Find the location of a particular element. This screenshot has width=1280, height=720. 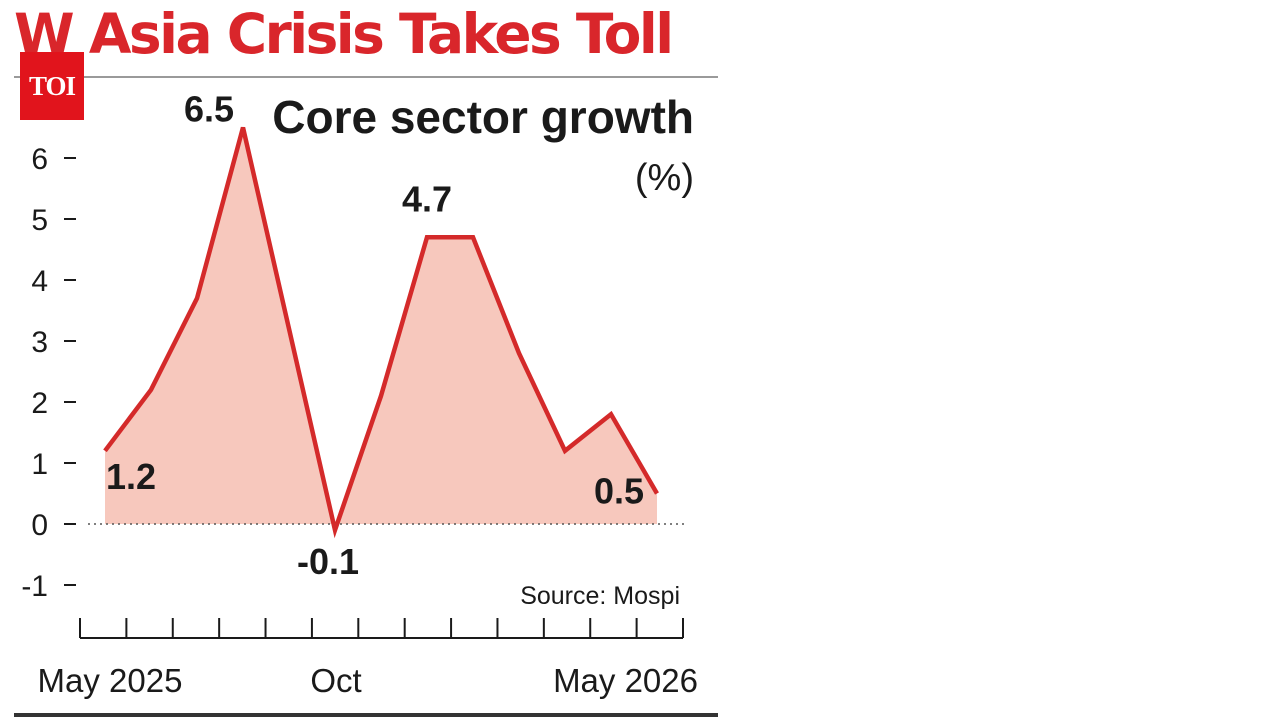

toi-logo-text: TOI is located at coordinates (52, 85).